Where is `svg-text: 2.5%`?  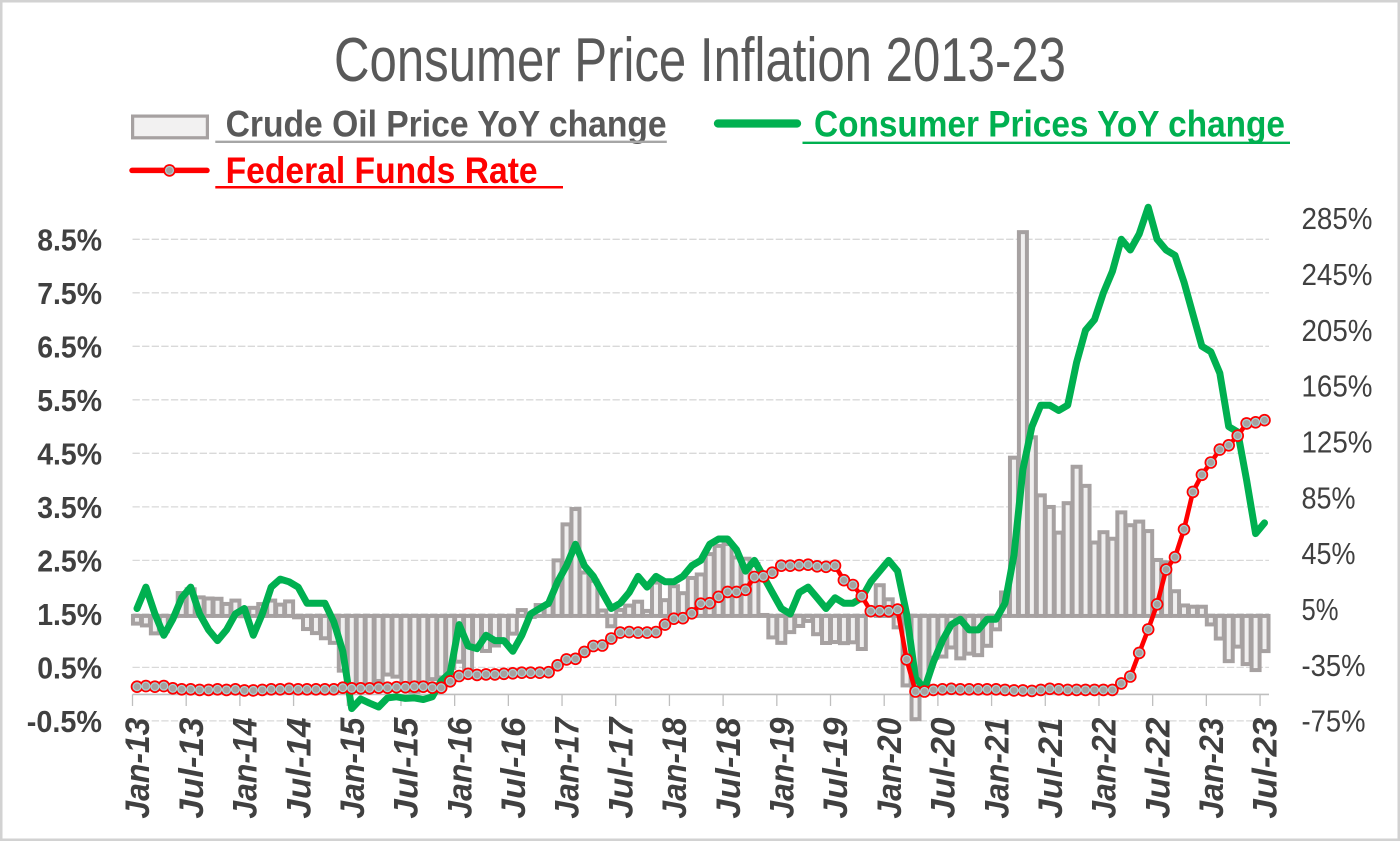
svg-text: 2.5% is located at coordinates (69, 561).